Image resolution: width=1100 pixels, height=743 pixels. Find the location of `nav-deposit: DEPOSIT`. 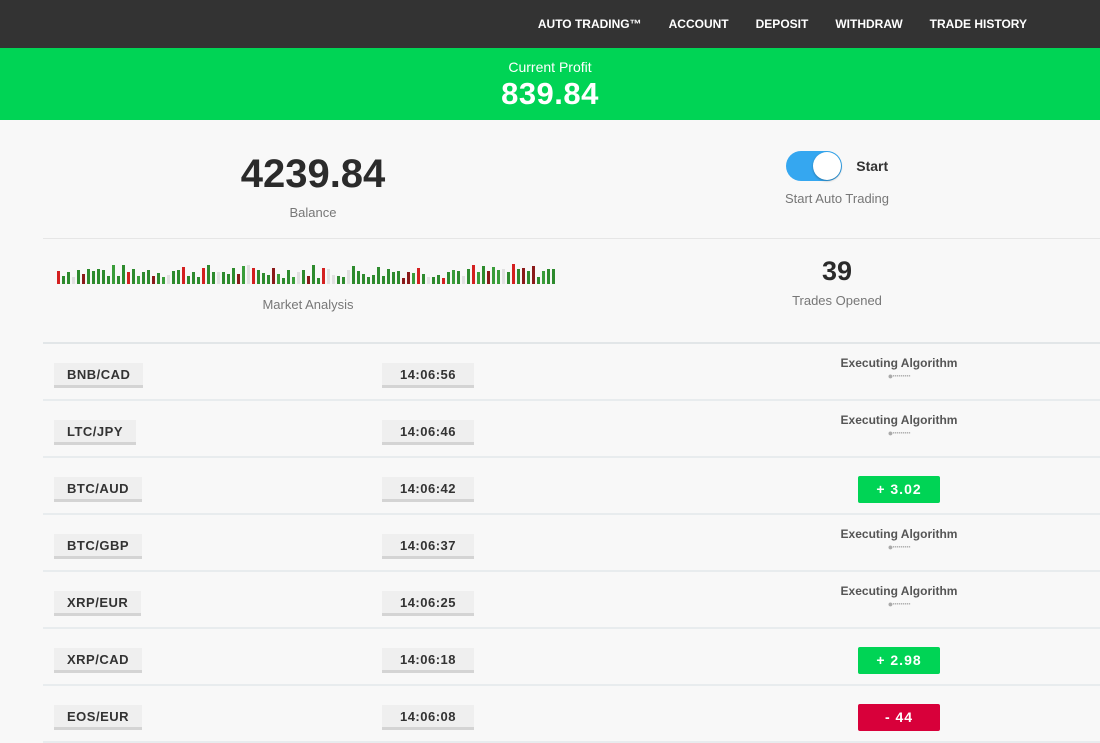

nav-deposit: DEPOSIT is located at coordinates (782, 24).